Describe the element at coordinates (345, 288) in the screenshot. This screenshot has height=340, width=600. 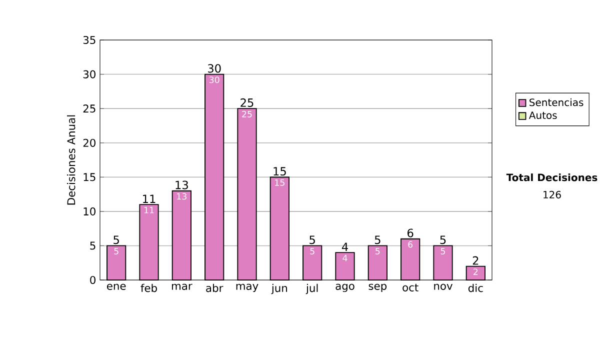
I see `x-tick-label: ago` at that location.